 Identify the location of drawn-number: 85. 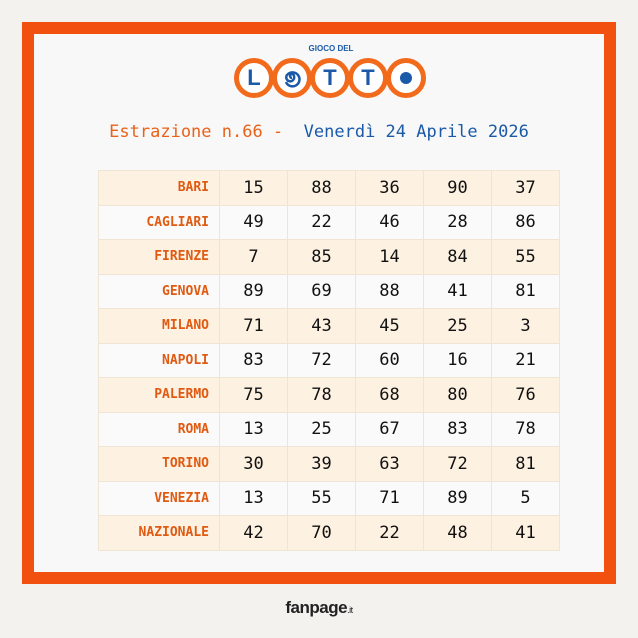
(321, 257).